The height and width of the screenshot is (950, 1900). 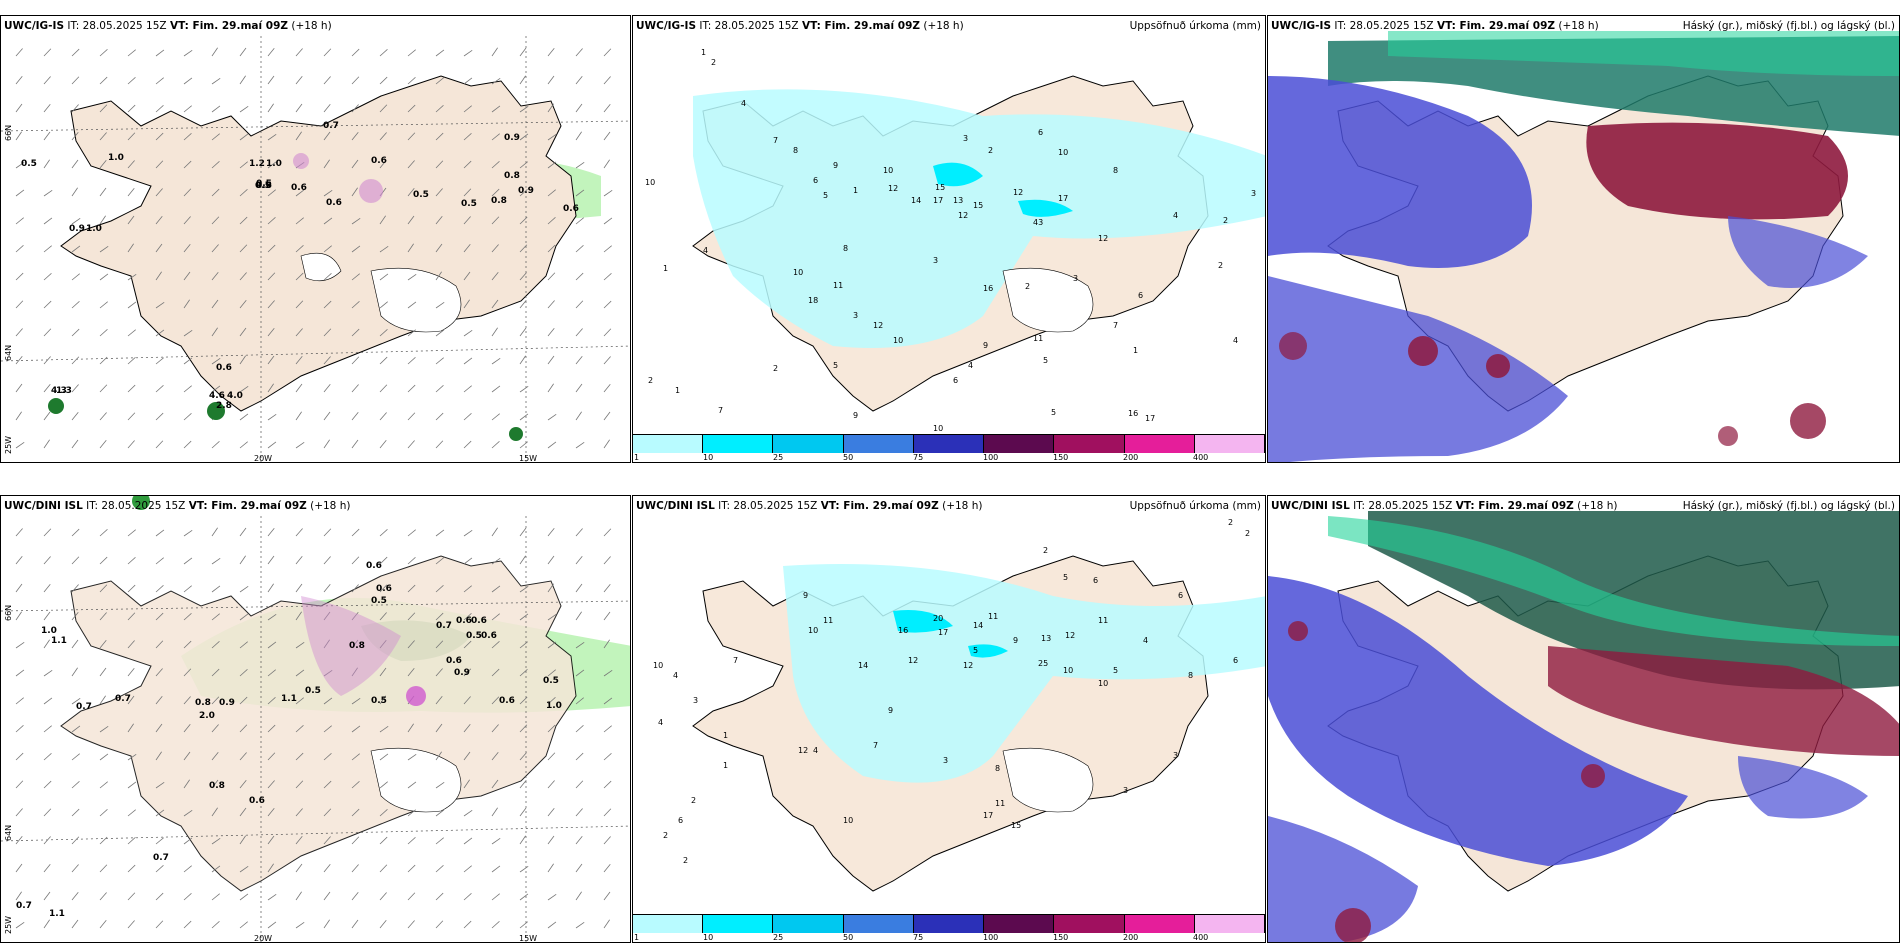 What do you see at coordinates (1096, 580) in the screenshot?
I see `precip-value: 6` at bounding box center [1096, 580].